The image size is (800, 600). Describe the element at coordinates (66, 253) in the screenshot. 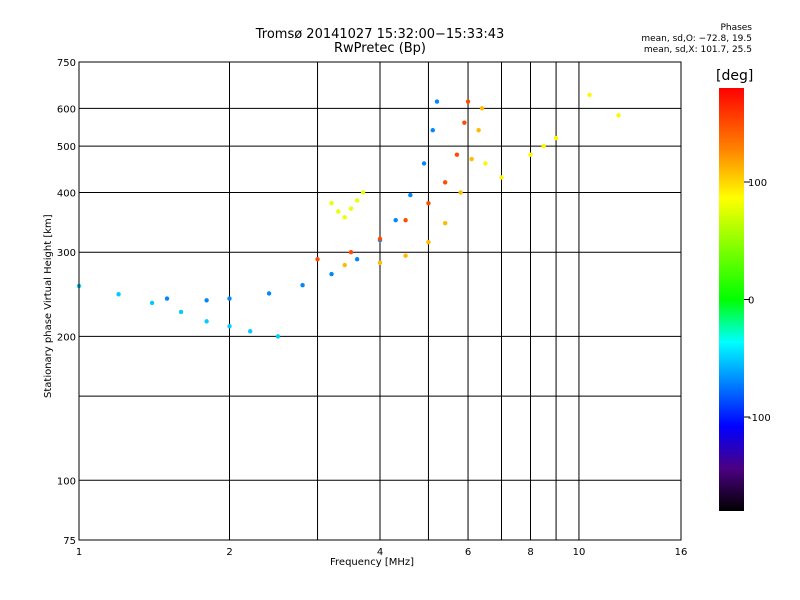

I see `y-tick-label: 300` at that location.